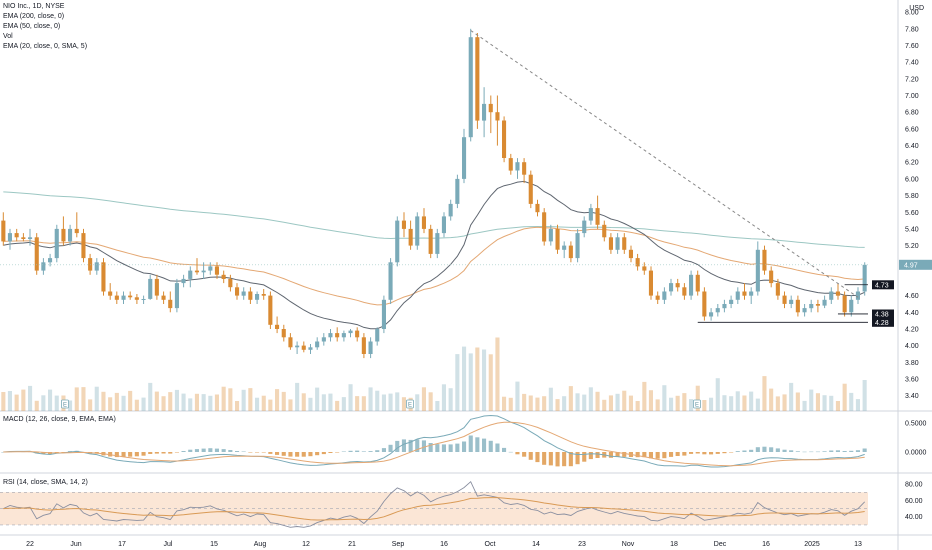 This screenshot has width=932, height=550. What do you see at coordinates (434, 509) in the screenshot?
I see `rsi-ma-line` at bounding box center [434, 509].